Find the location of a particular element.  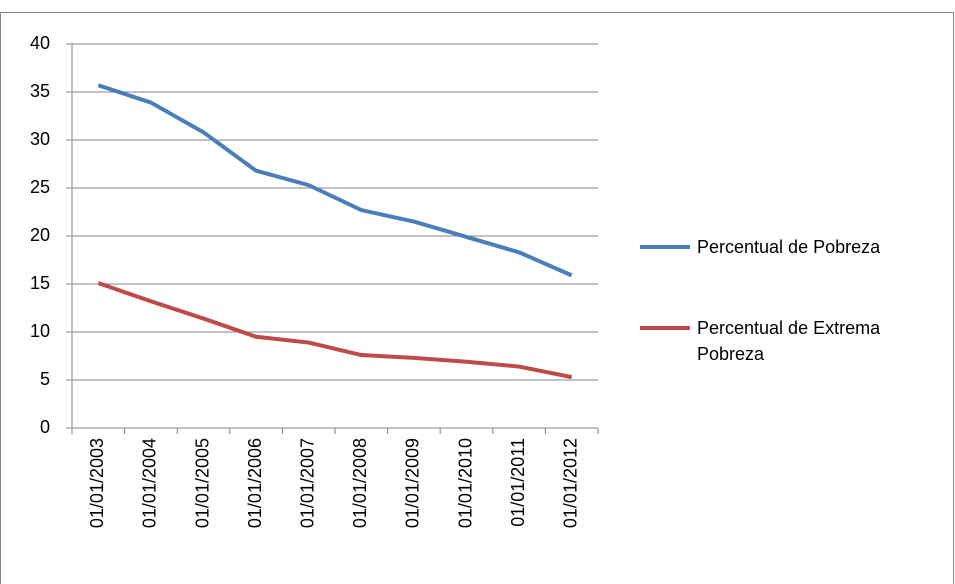

y-tick-label: 5 is located at coordinates (45, 379).